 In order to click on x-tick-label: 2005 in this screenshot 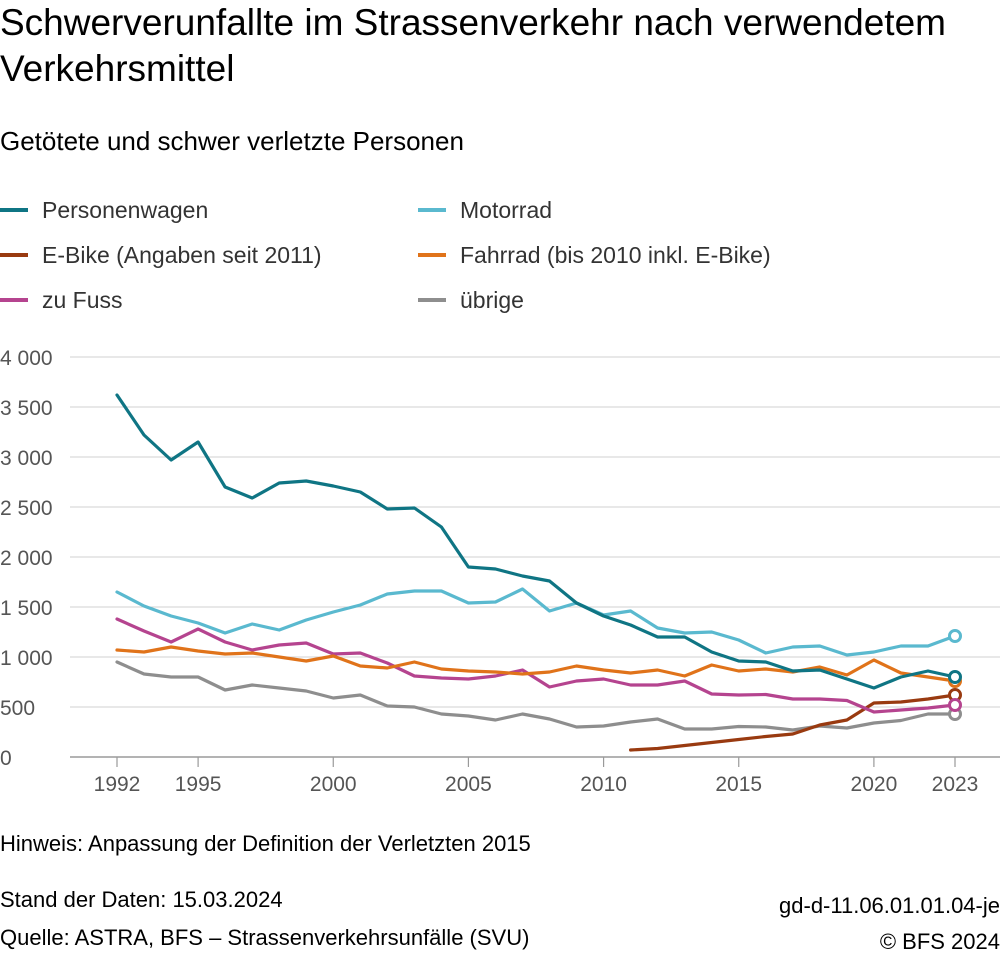, I will do `click(468, 784)`.